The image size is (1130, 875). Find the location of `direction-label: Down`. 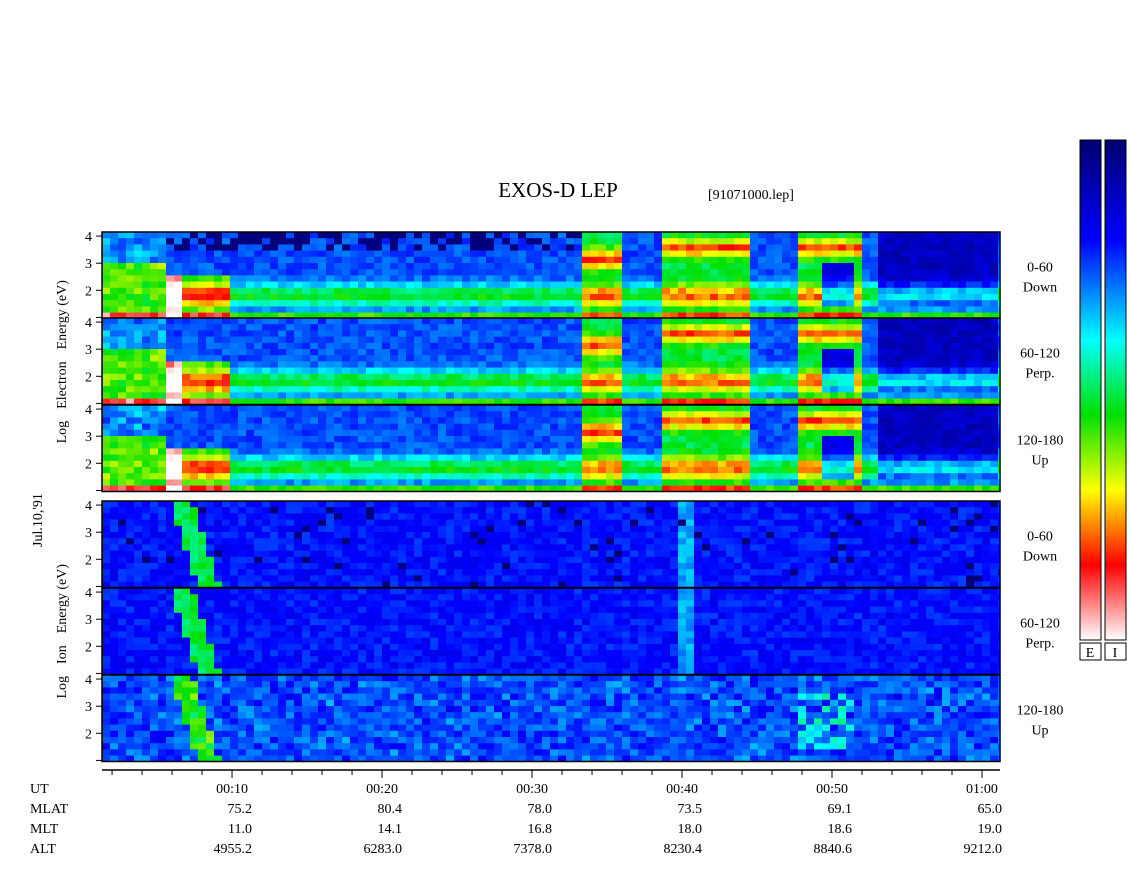

direction-label: Down is located at coordinates (1040, 287).